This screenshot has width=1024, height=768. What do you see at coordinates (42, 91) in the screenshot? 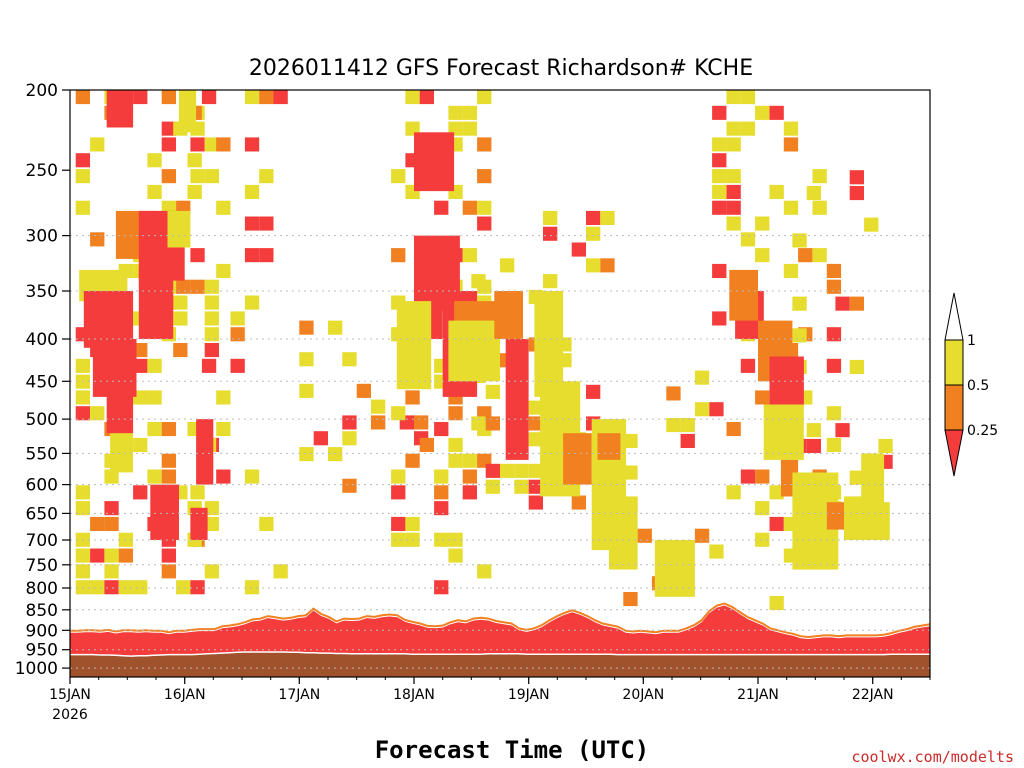
I see `y-tick-label: 200` at bounding box center [42, 91].